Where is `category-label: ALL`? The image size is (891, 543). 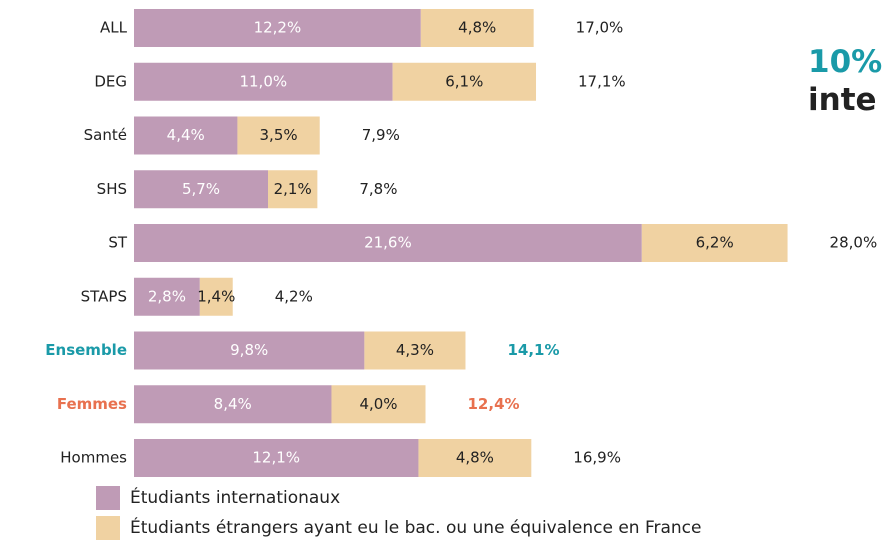 category-label: ALL is located at coordinates (114, 28).